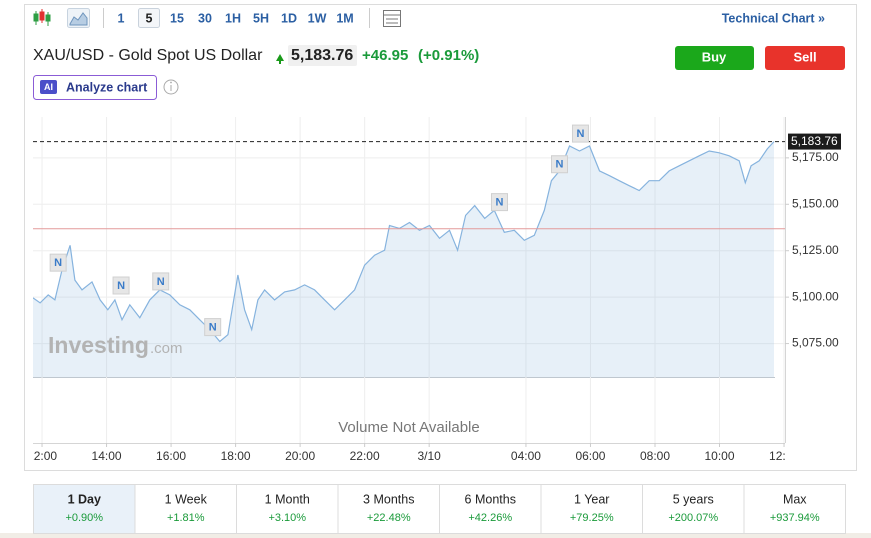 The width and height of the screenshot is (871, 538). What do you see at coordinates (287, 499) in the screenshot?
I see `period-label: 1 Month` at bounding box center [287, 499].